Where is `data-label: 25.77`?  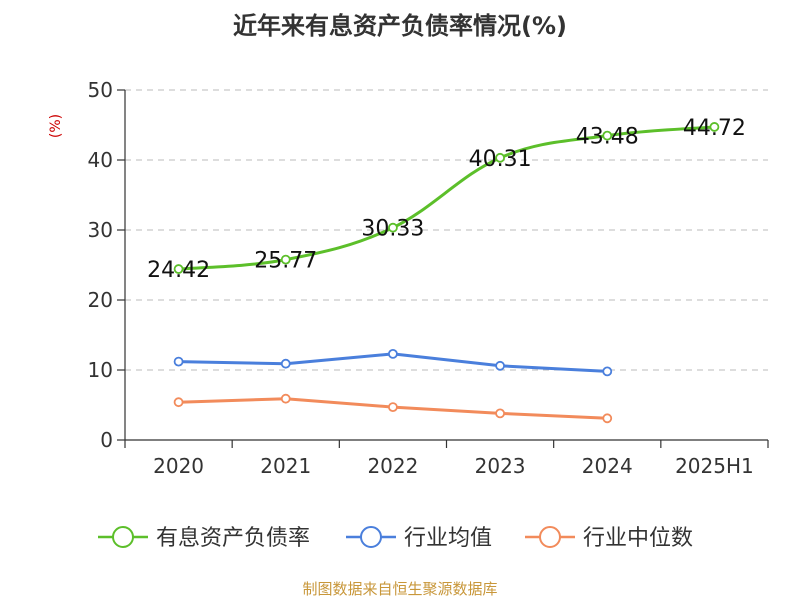
data-label: 25.77 is located at coordinates (285, 261).